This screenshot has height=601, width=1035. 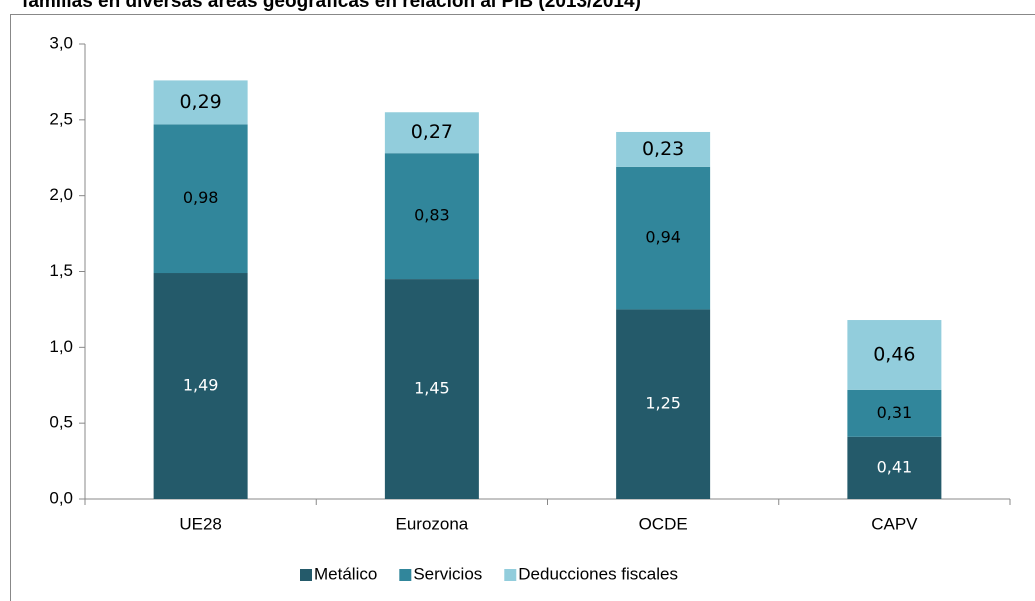 What do you see at coordinates (61, 346) in the screenshot?
I see `y-tick-label: 1,0` at bounding box center [61, 346].